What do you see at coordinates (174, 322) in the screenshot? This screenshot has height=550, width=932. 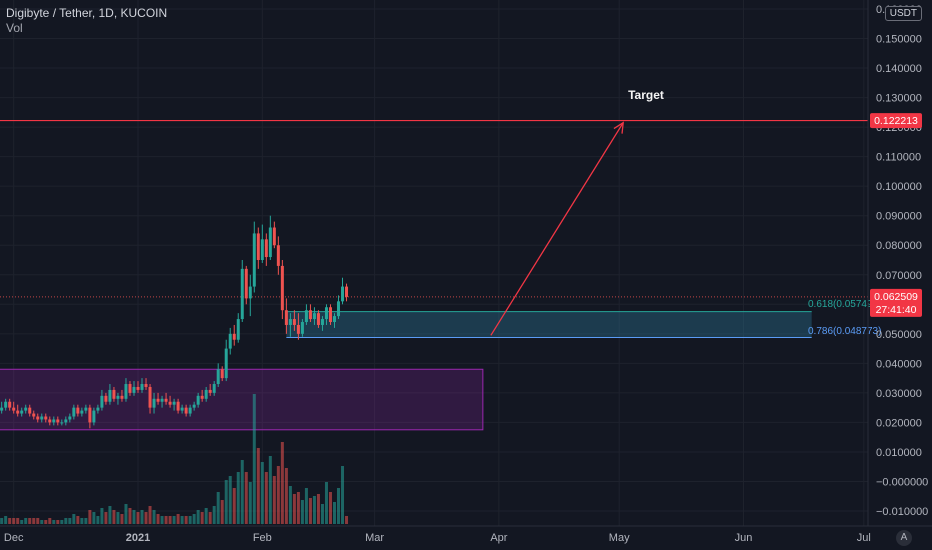 I see `candlesticks` at bounding box center [174, 322].